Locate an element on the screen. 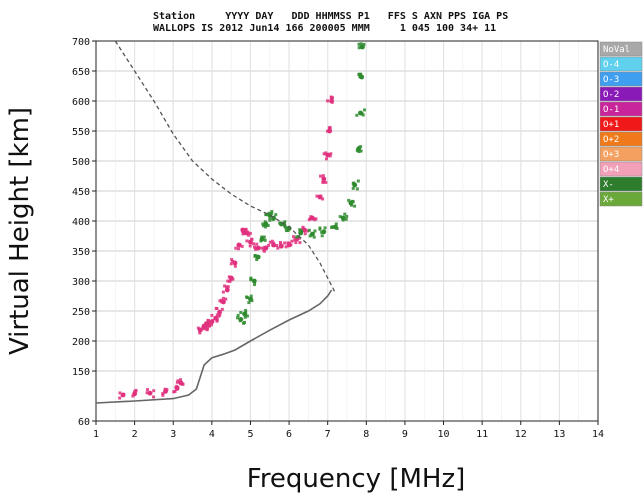 This screenshot has height=495, width=643. x-tick-label: 3 is located at coordinates (173, 434).